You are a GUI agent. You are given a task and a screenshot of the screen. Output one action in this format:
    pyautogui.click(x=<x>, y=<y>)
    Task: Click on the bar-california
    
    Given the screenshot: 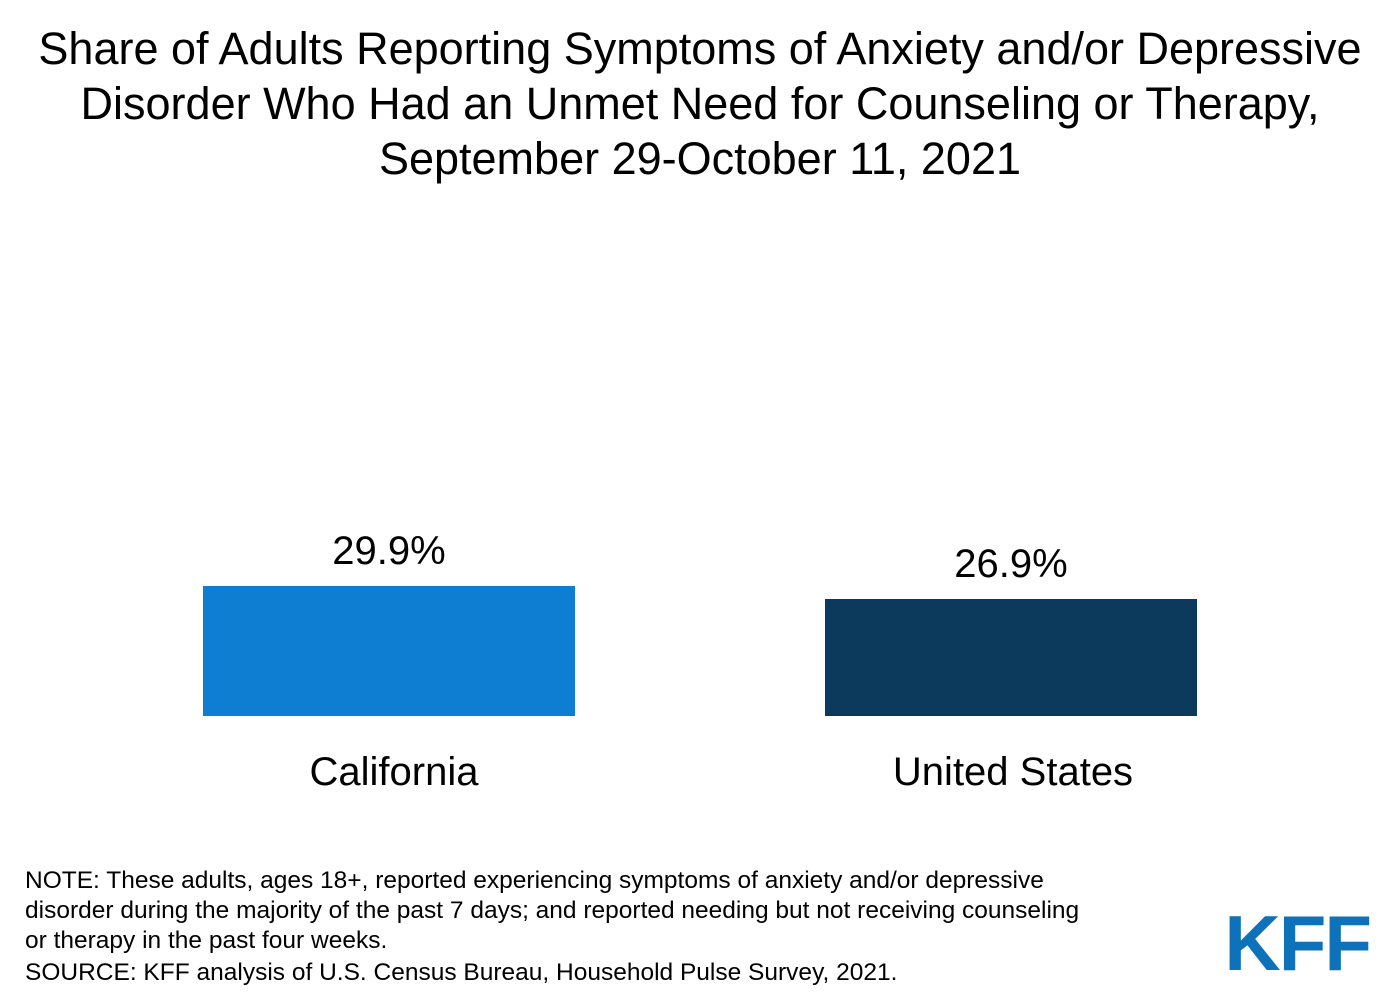 What is the action you would take?
    pyautogui.click(x=389, y=651)
    